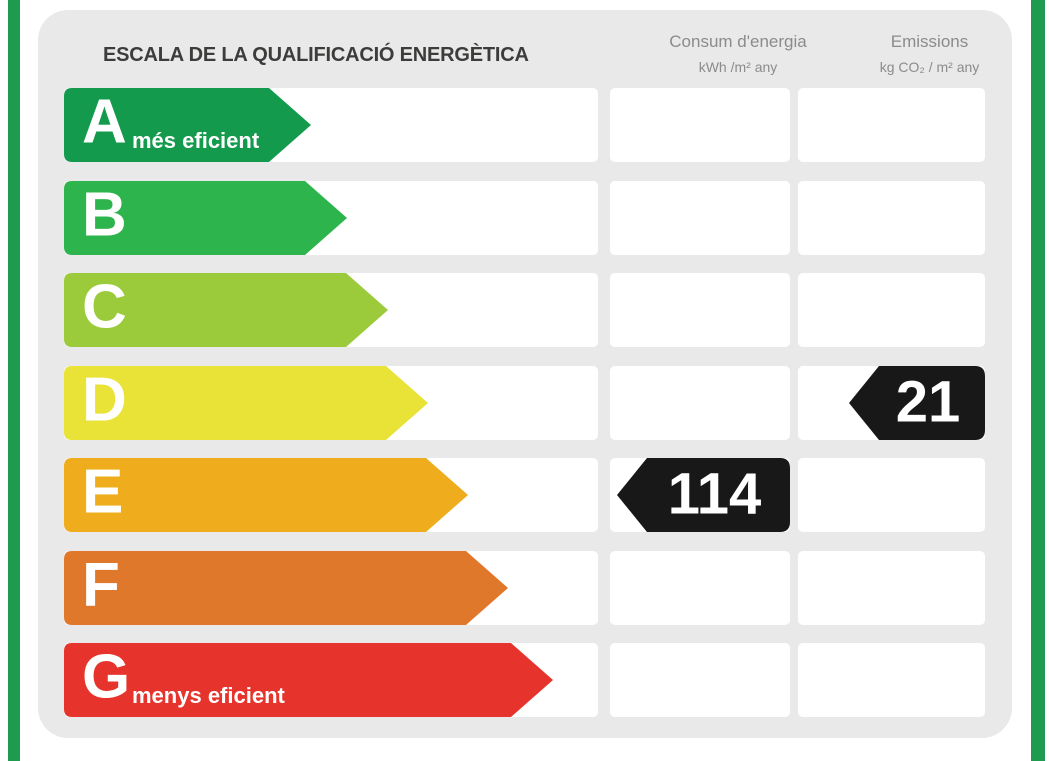  What do you see at coordinates (103, 492) in the screenshot?
I see `rating-letter: E` at bounding box center [103, 492].